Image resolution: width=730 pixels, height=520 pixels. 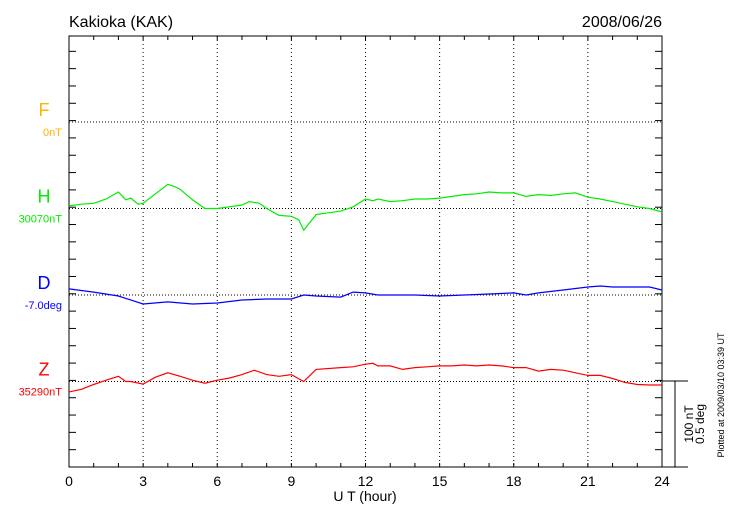 I want to click on x-tick-label: 12, so click(x=366, y=481).